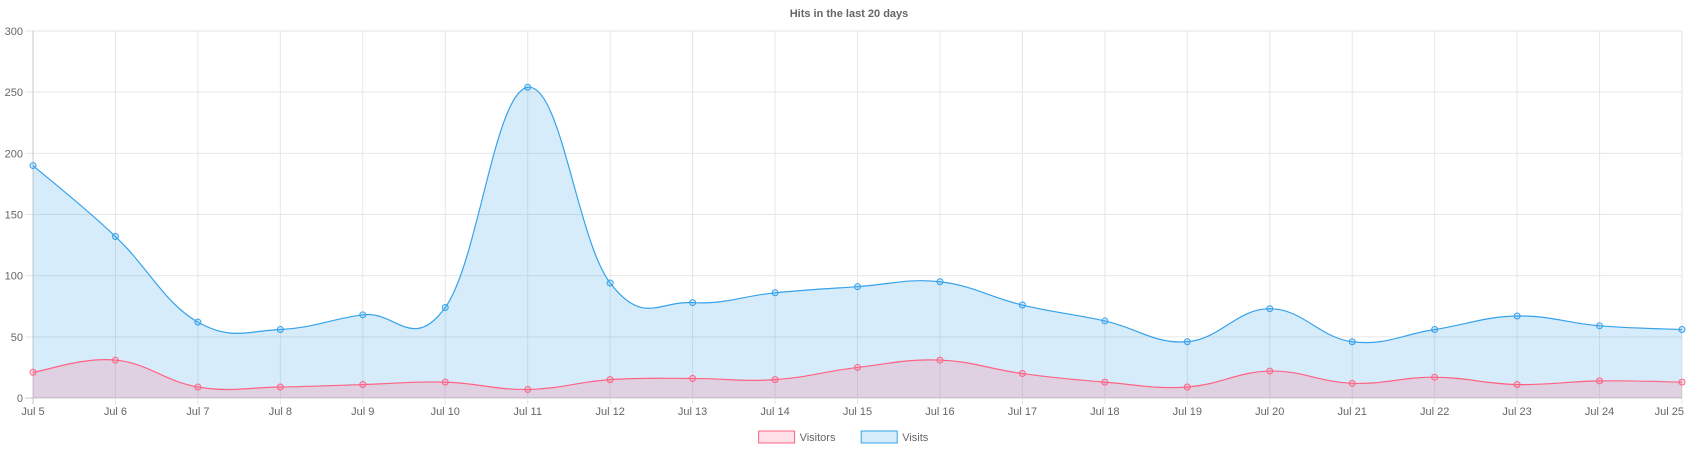 This screenshot has height=452, width=1698. What do you see at coordinates (774, 412) in the screenshot?
I see `x-tick-label: Jul 14` at bounding box center [774, 412].